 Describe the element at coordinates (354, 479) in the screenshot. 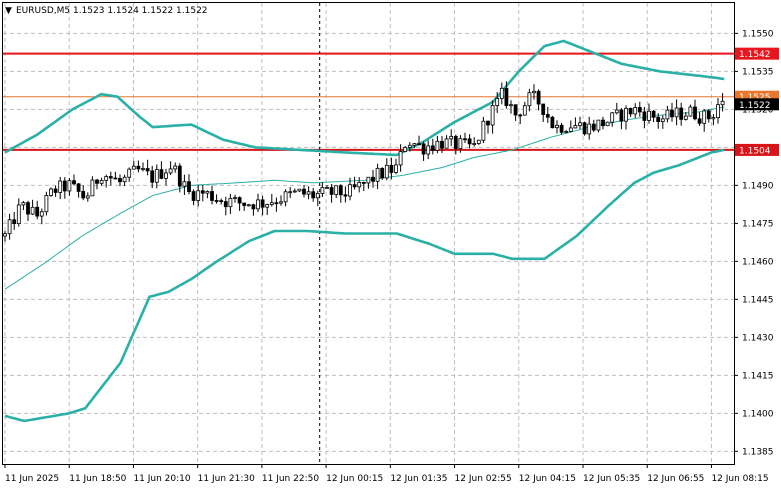

I see `x-tick-label: 12 Jun 00:15` at that location.